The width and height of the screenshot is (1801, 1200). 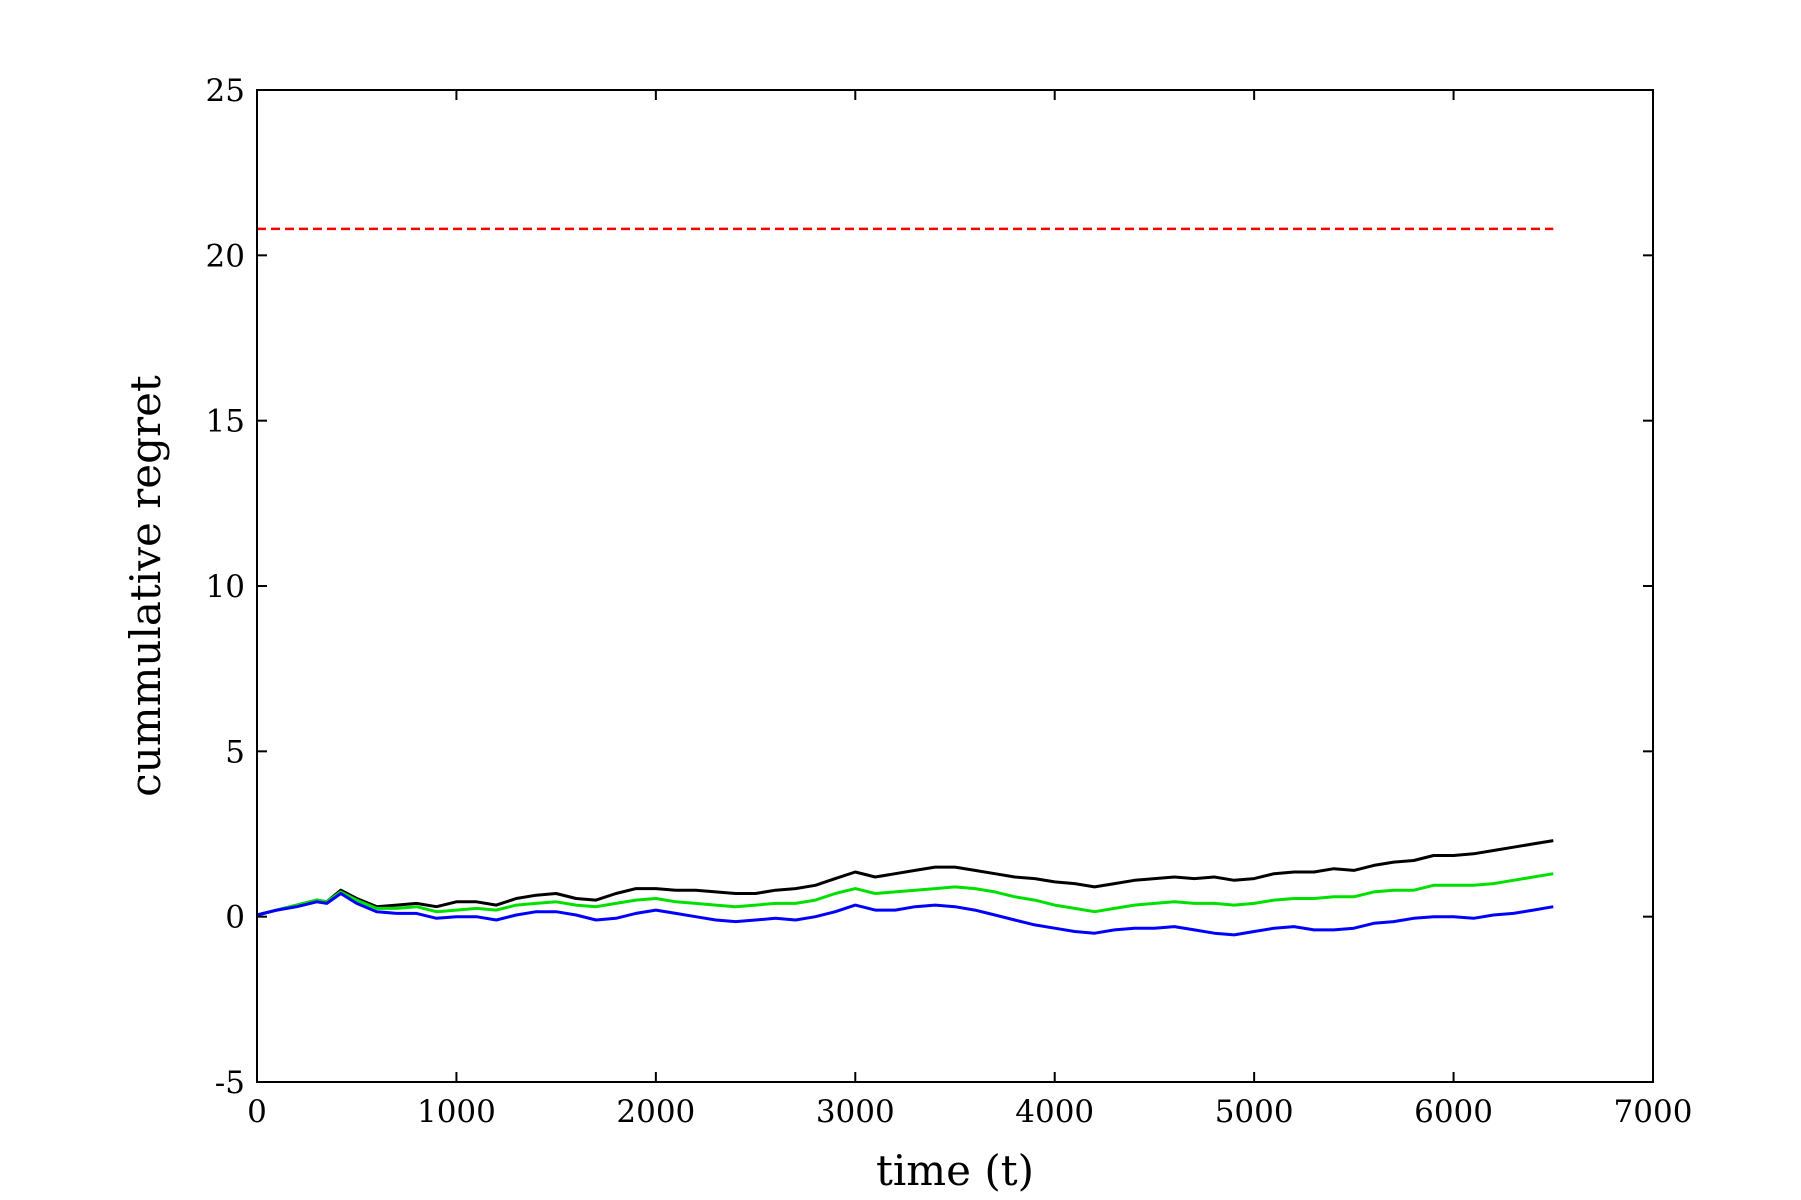 What do you see at coordinates (1054, 1112) in the screenshot?
I see `x-tick-label: 4000` at bounding box center [1054, 1112].